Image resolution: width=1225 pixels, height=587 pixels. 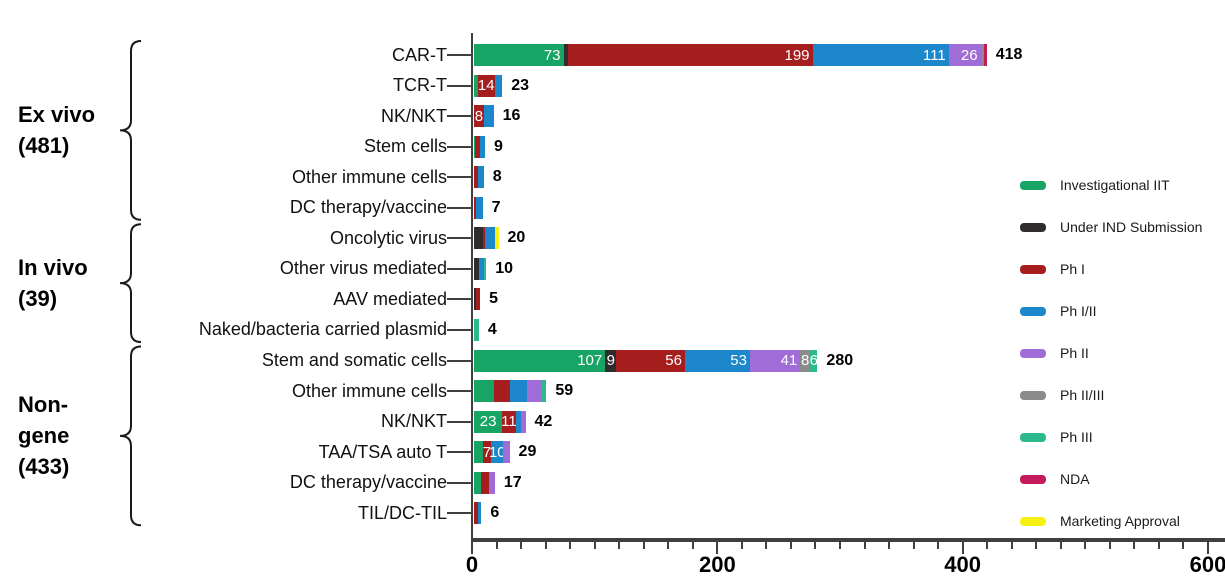 I want to click on stacked-bar: 8, so click(x=484, y=116).